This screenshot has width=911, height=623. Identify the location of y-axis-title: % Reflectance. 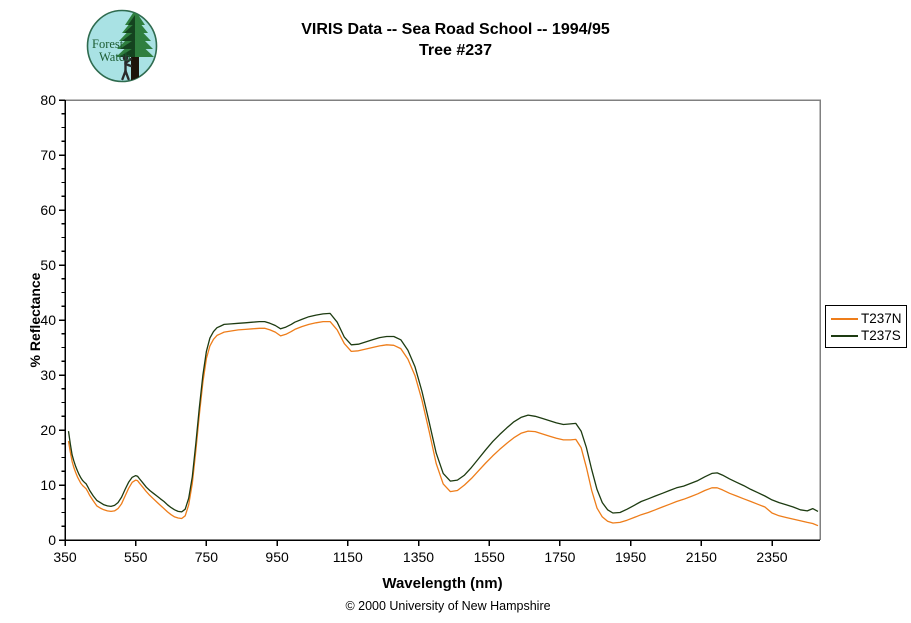
(35, 320).